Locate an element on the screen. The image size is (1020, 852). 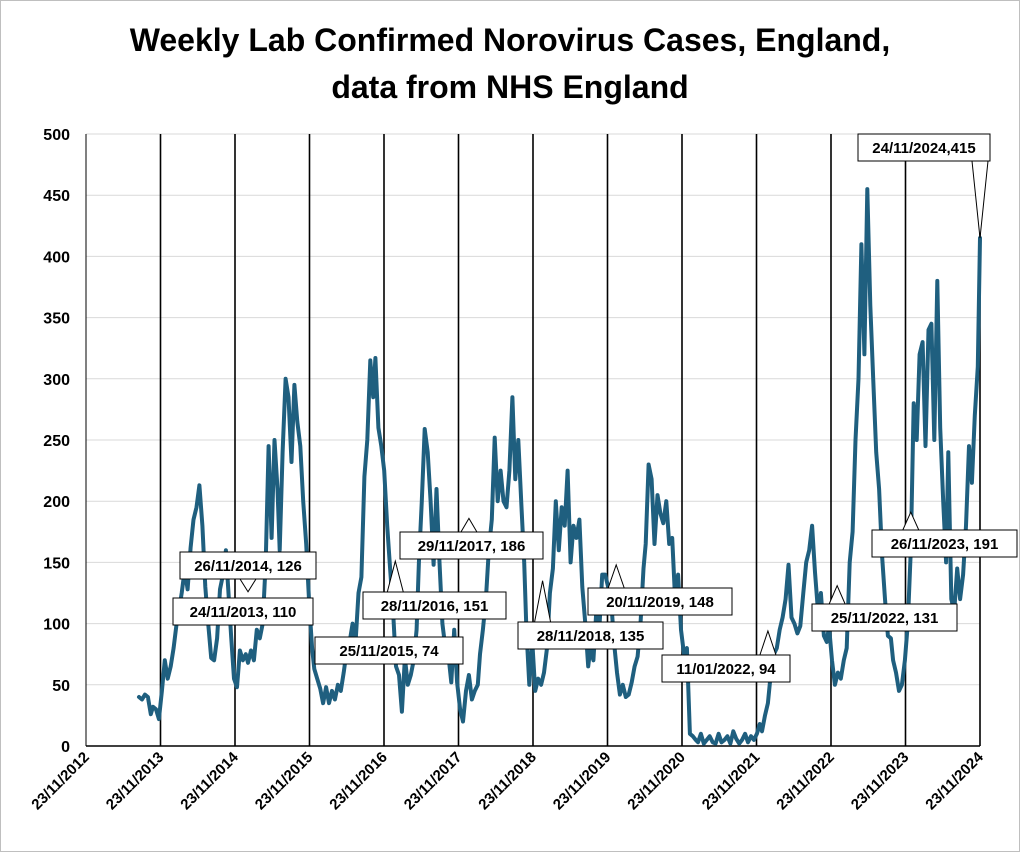
x-tick-label: 23/11/2014 is located at coordinates (209, 780).